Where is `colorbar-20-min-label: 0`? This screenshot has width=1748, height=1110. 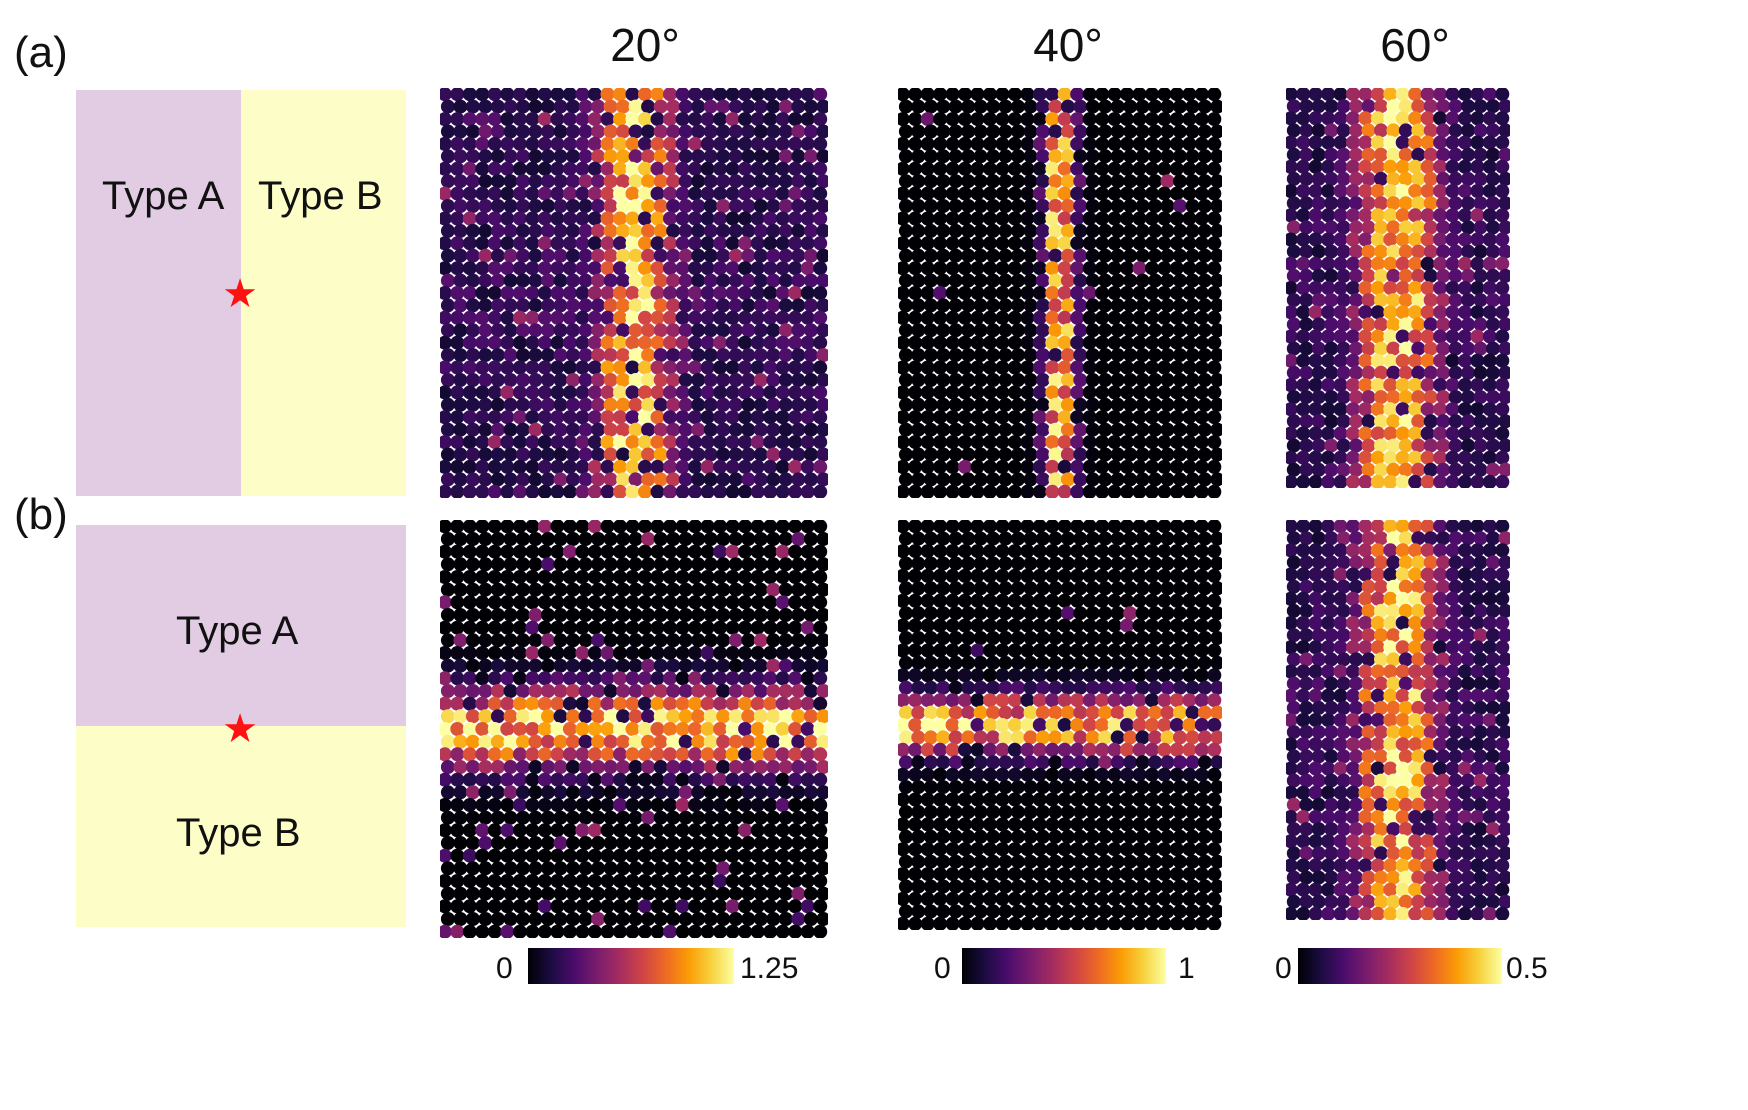 colorbar-20-min-label: 0 is located at coordinates (504, 968).